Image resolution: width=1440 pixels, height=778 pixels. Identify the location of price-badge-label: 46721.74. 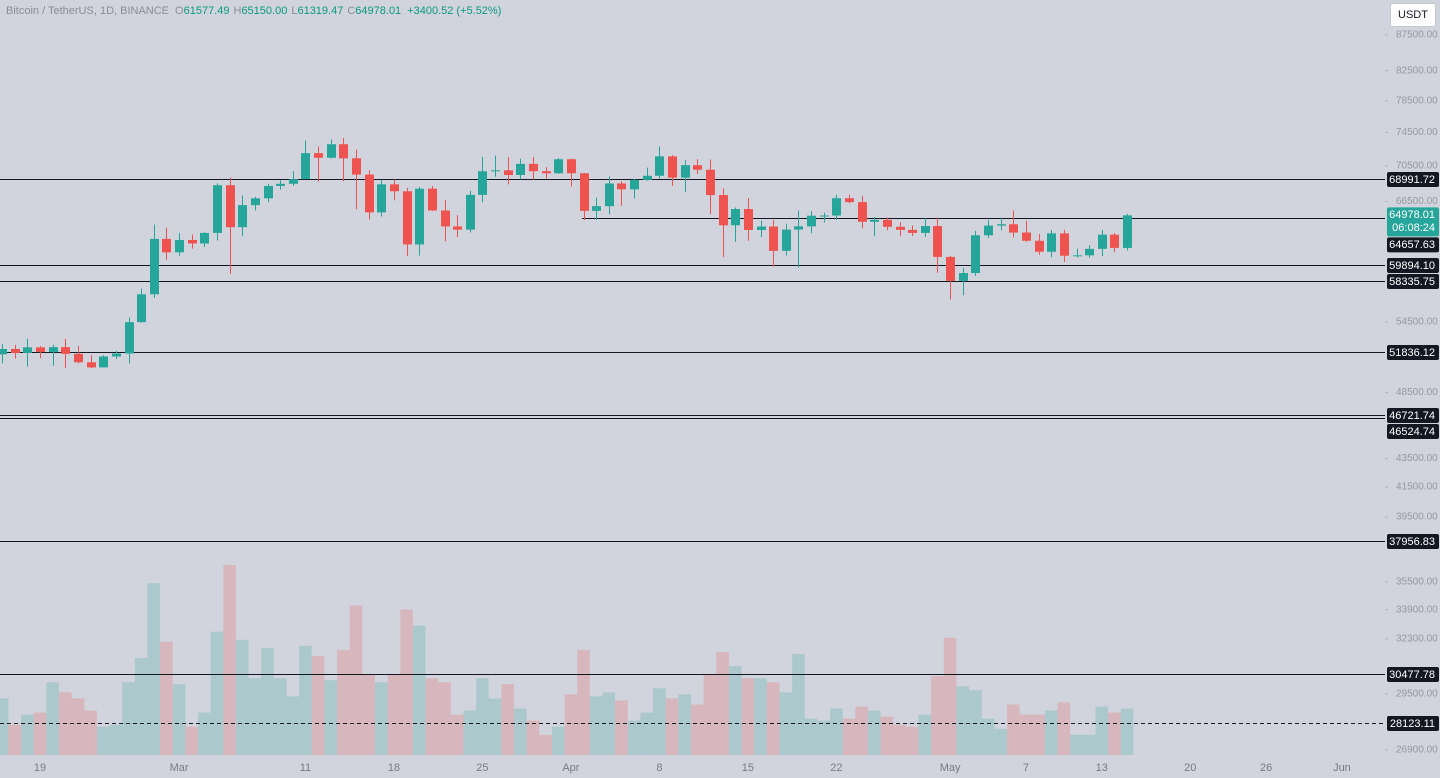
(1412, 416).